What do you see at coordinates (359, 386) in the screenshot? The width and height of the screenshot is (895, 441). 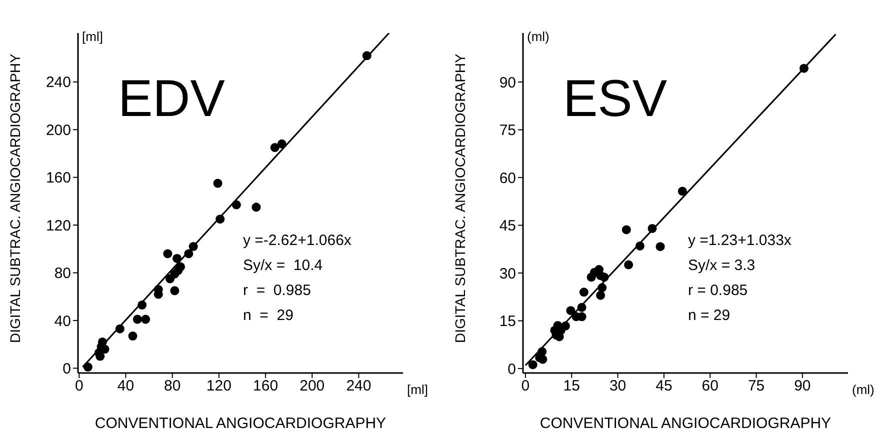 I see `x-tick-label: 240` at bounding box center [359, 386].